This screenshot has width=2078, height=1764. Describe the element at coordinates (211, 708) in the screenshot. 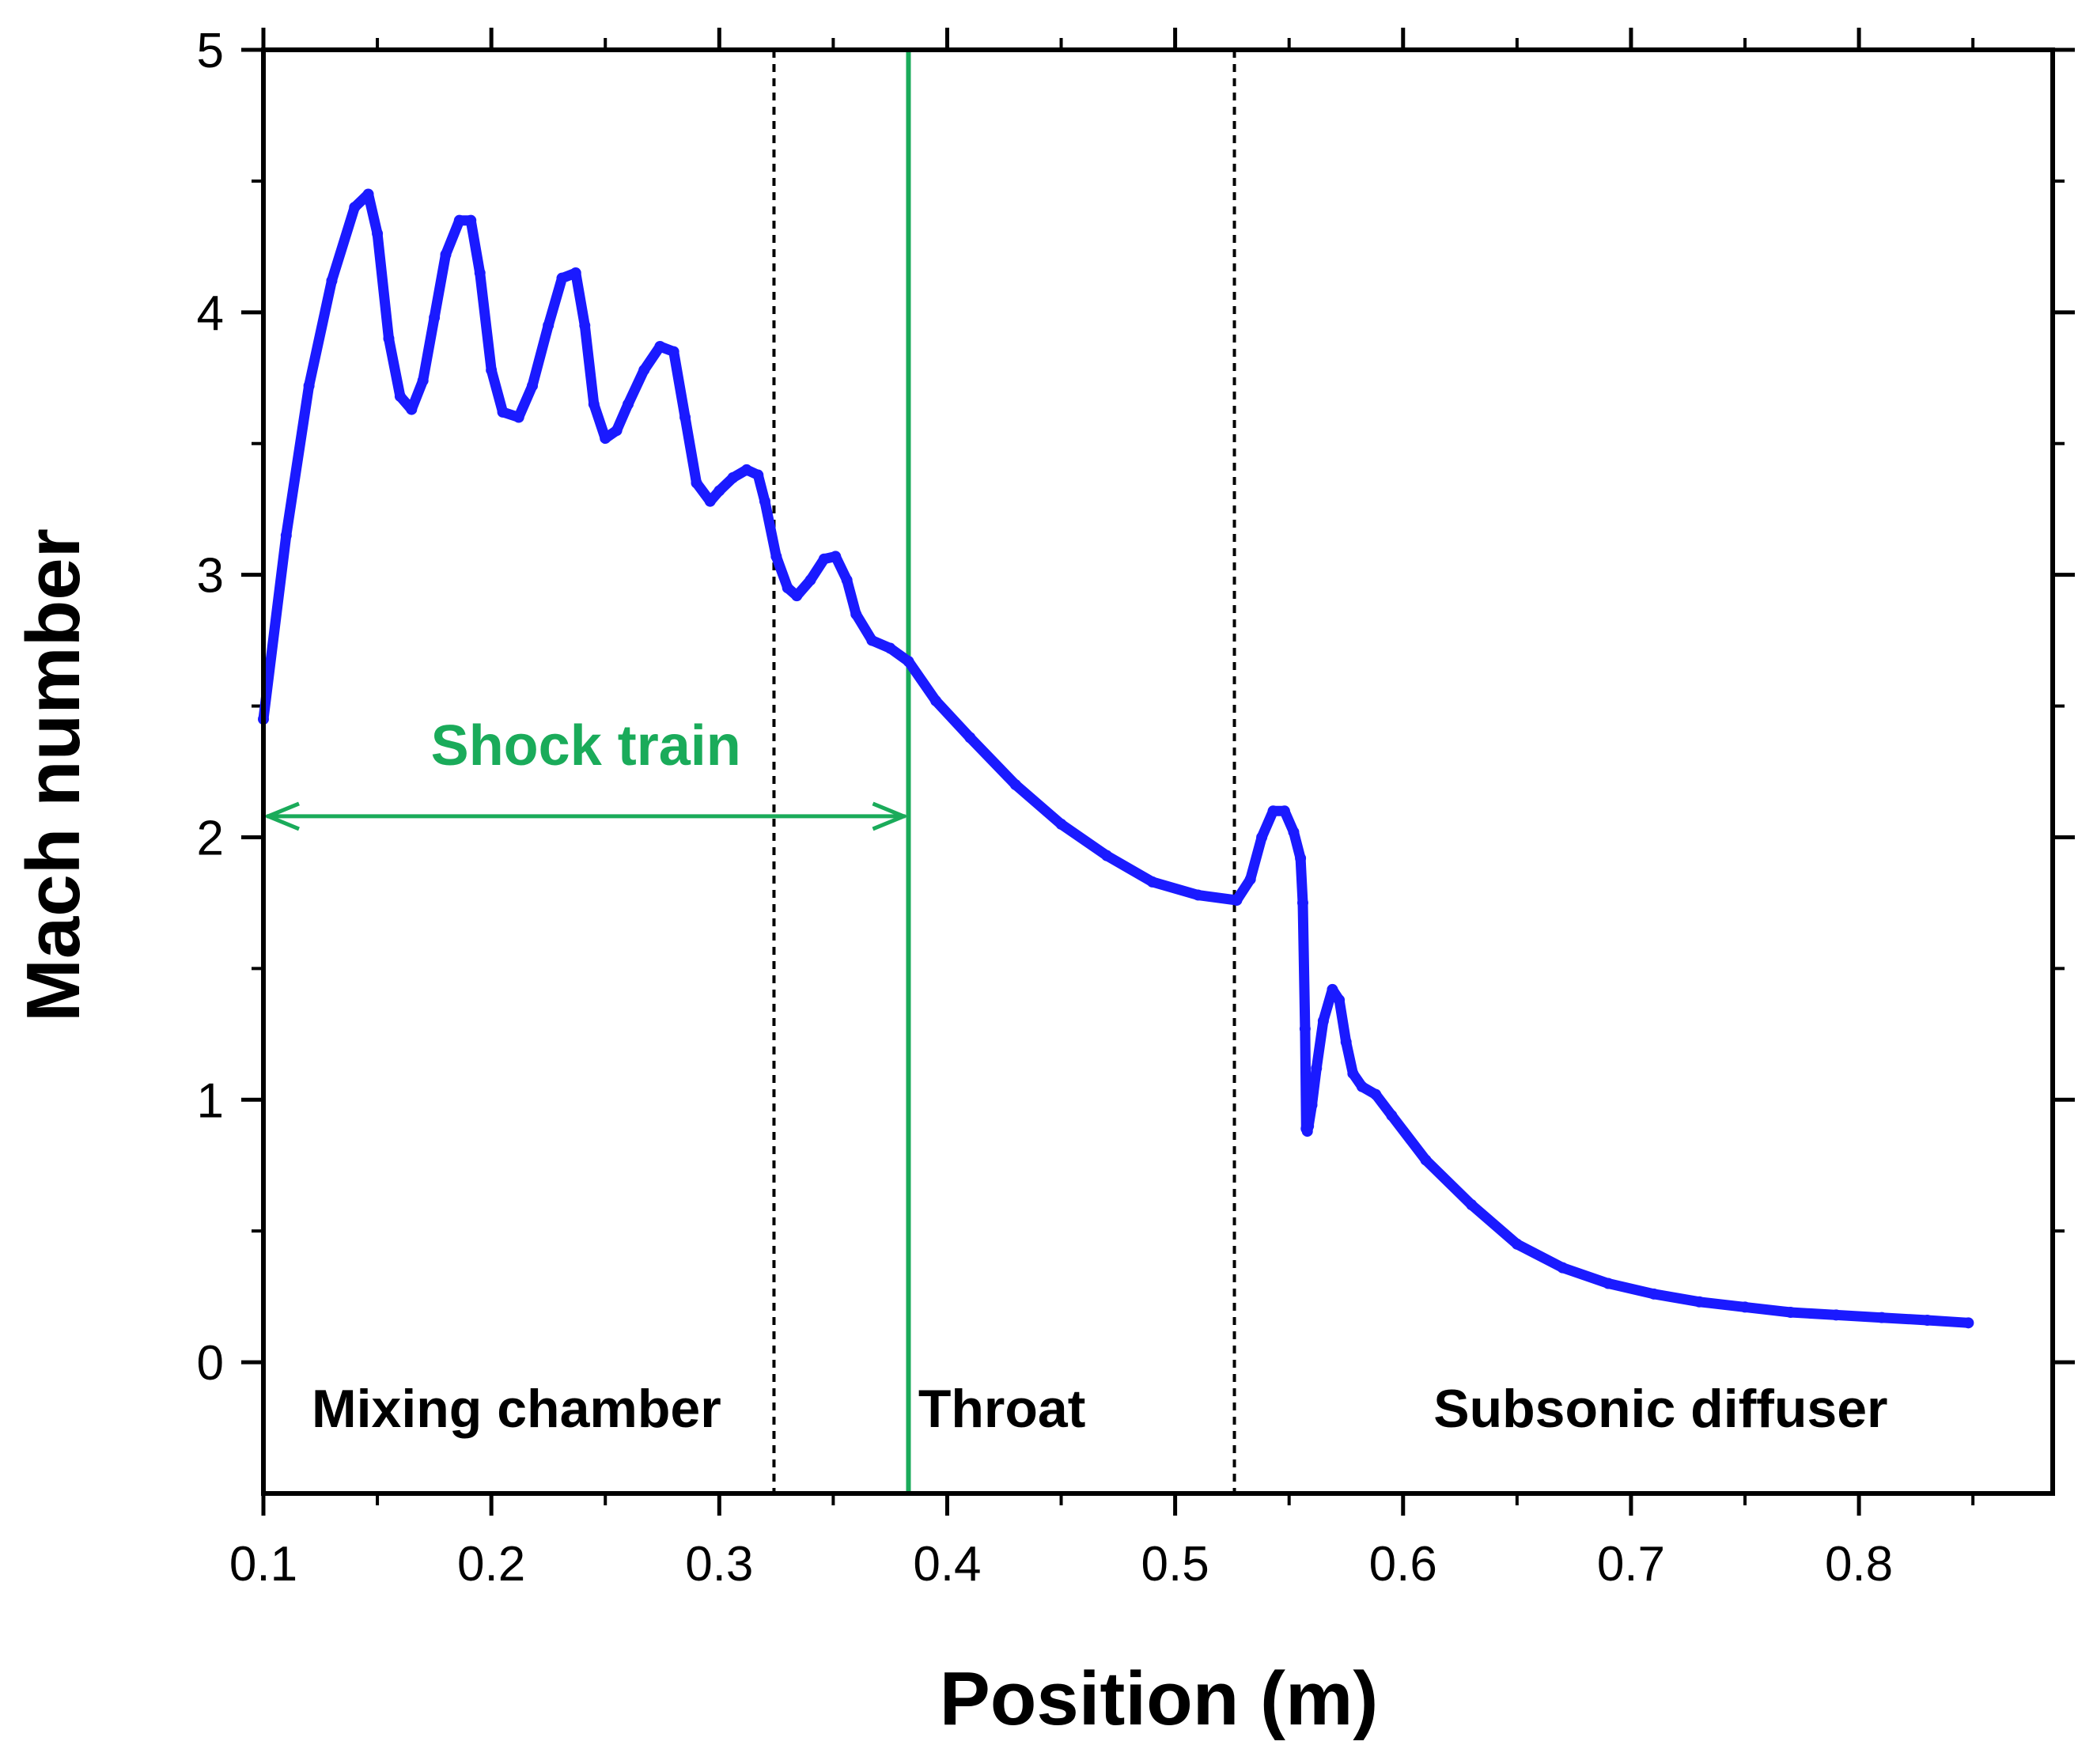

I see `y-tick-labels: 0 1 2 3 4 5` at that location.